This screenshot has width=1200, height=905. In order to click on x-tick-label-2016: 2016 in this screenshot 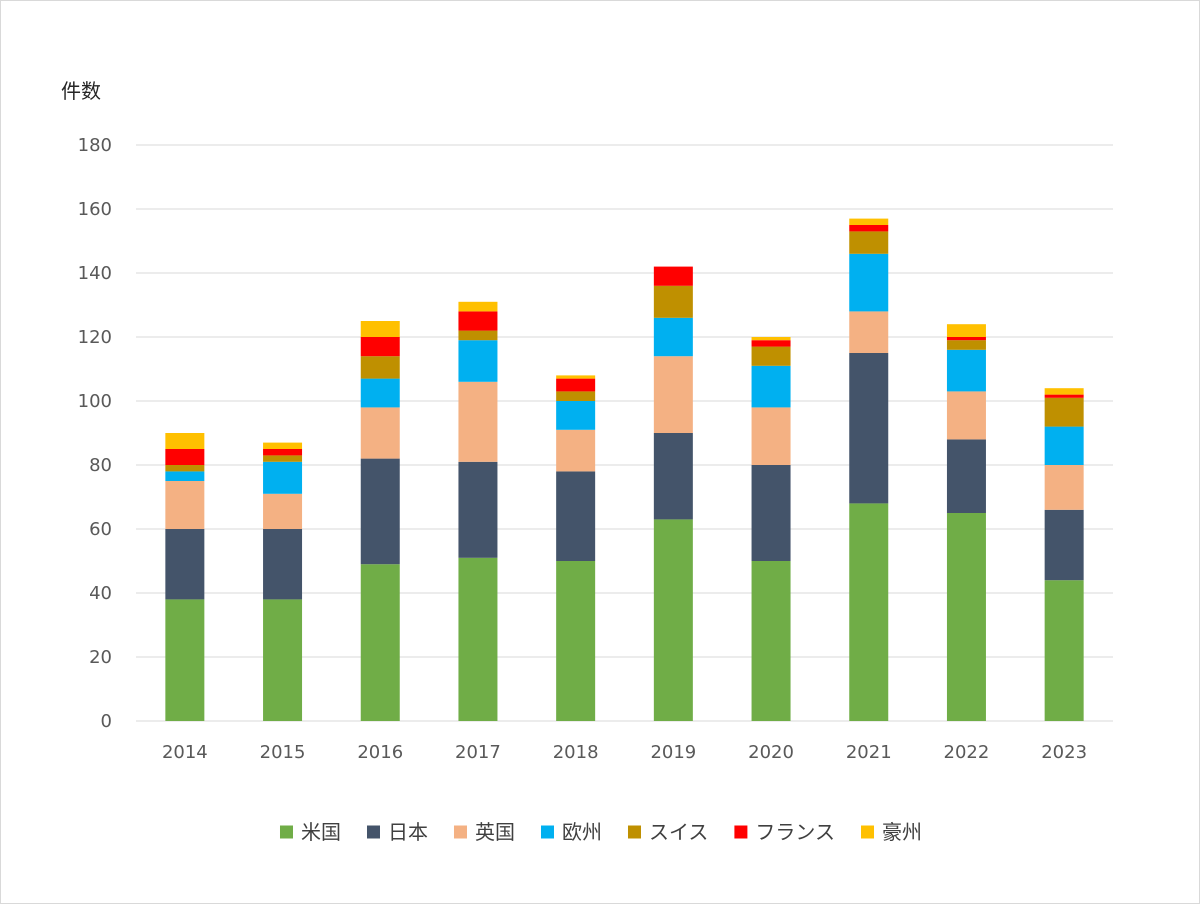, I will do `click(380, 752)`.